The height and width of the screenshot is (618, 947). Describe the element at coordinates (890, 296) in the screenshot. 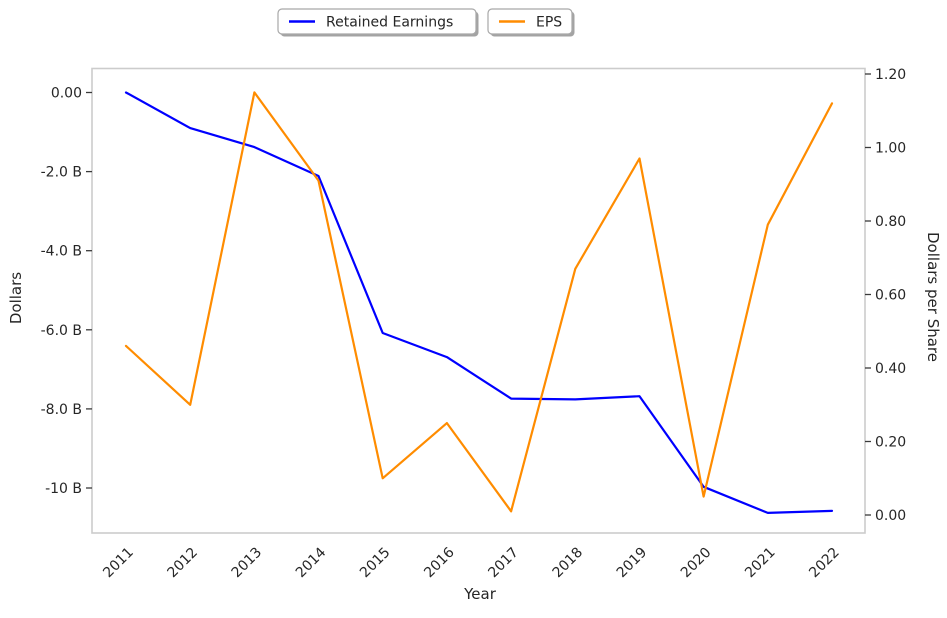

I see `y-right-tick-label: 0.60` at that location.